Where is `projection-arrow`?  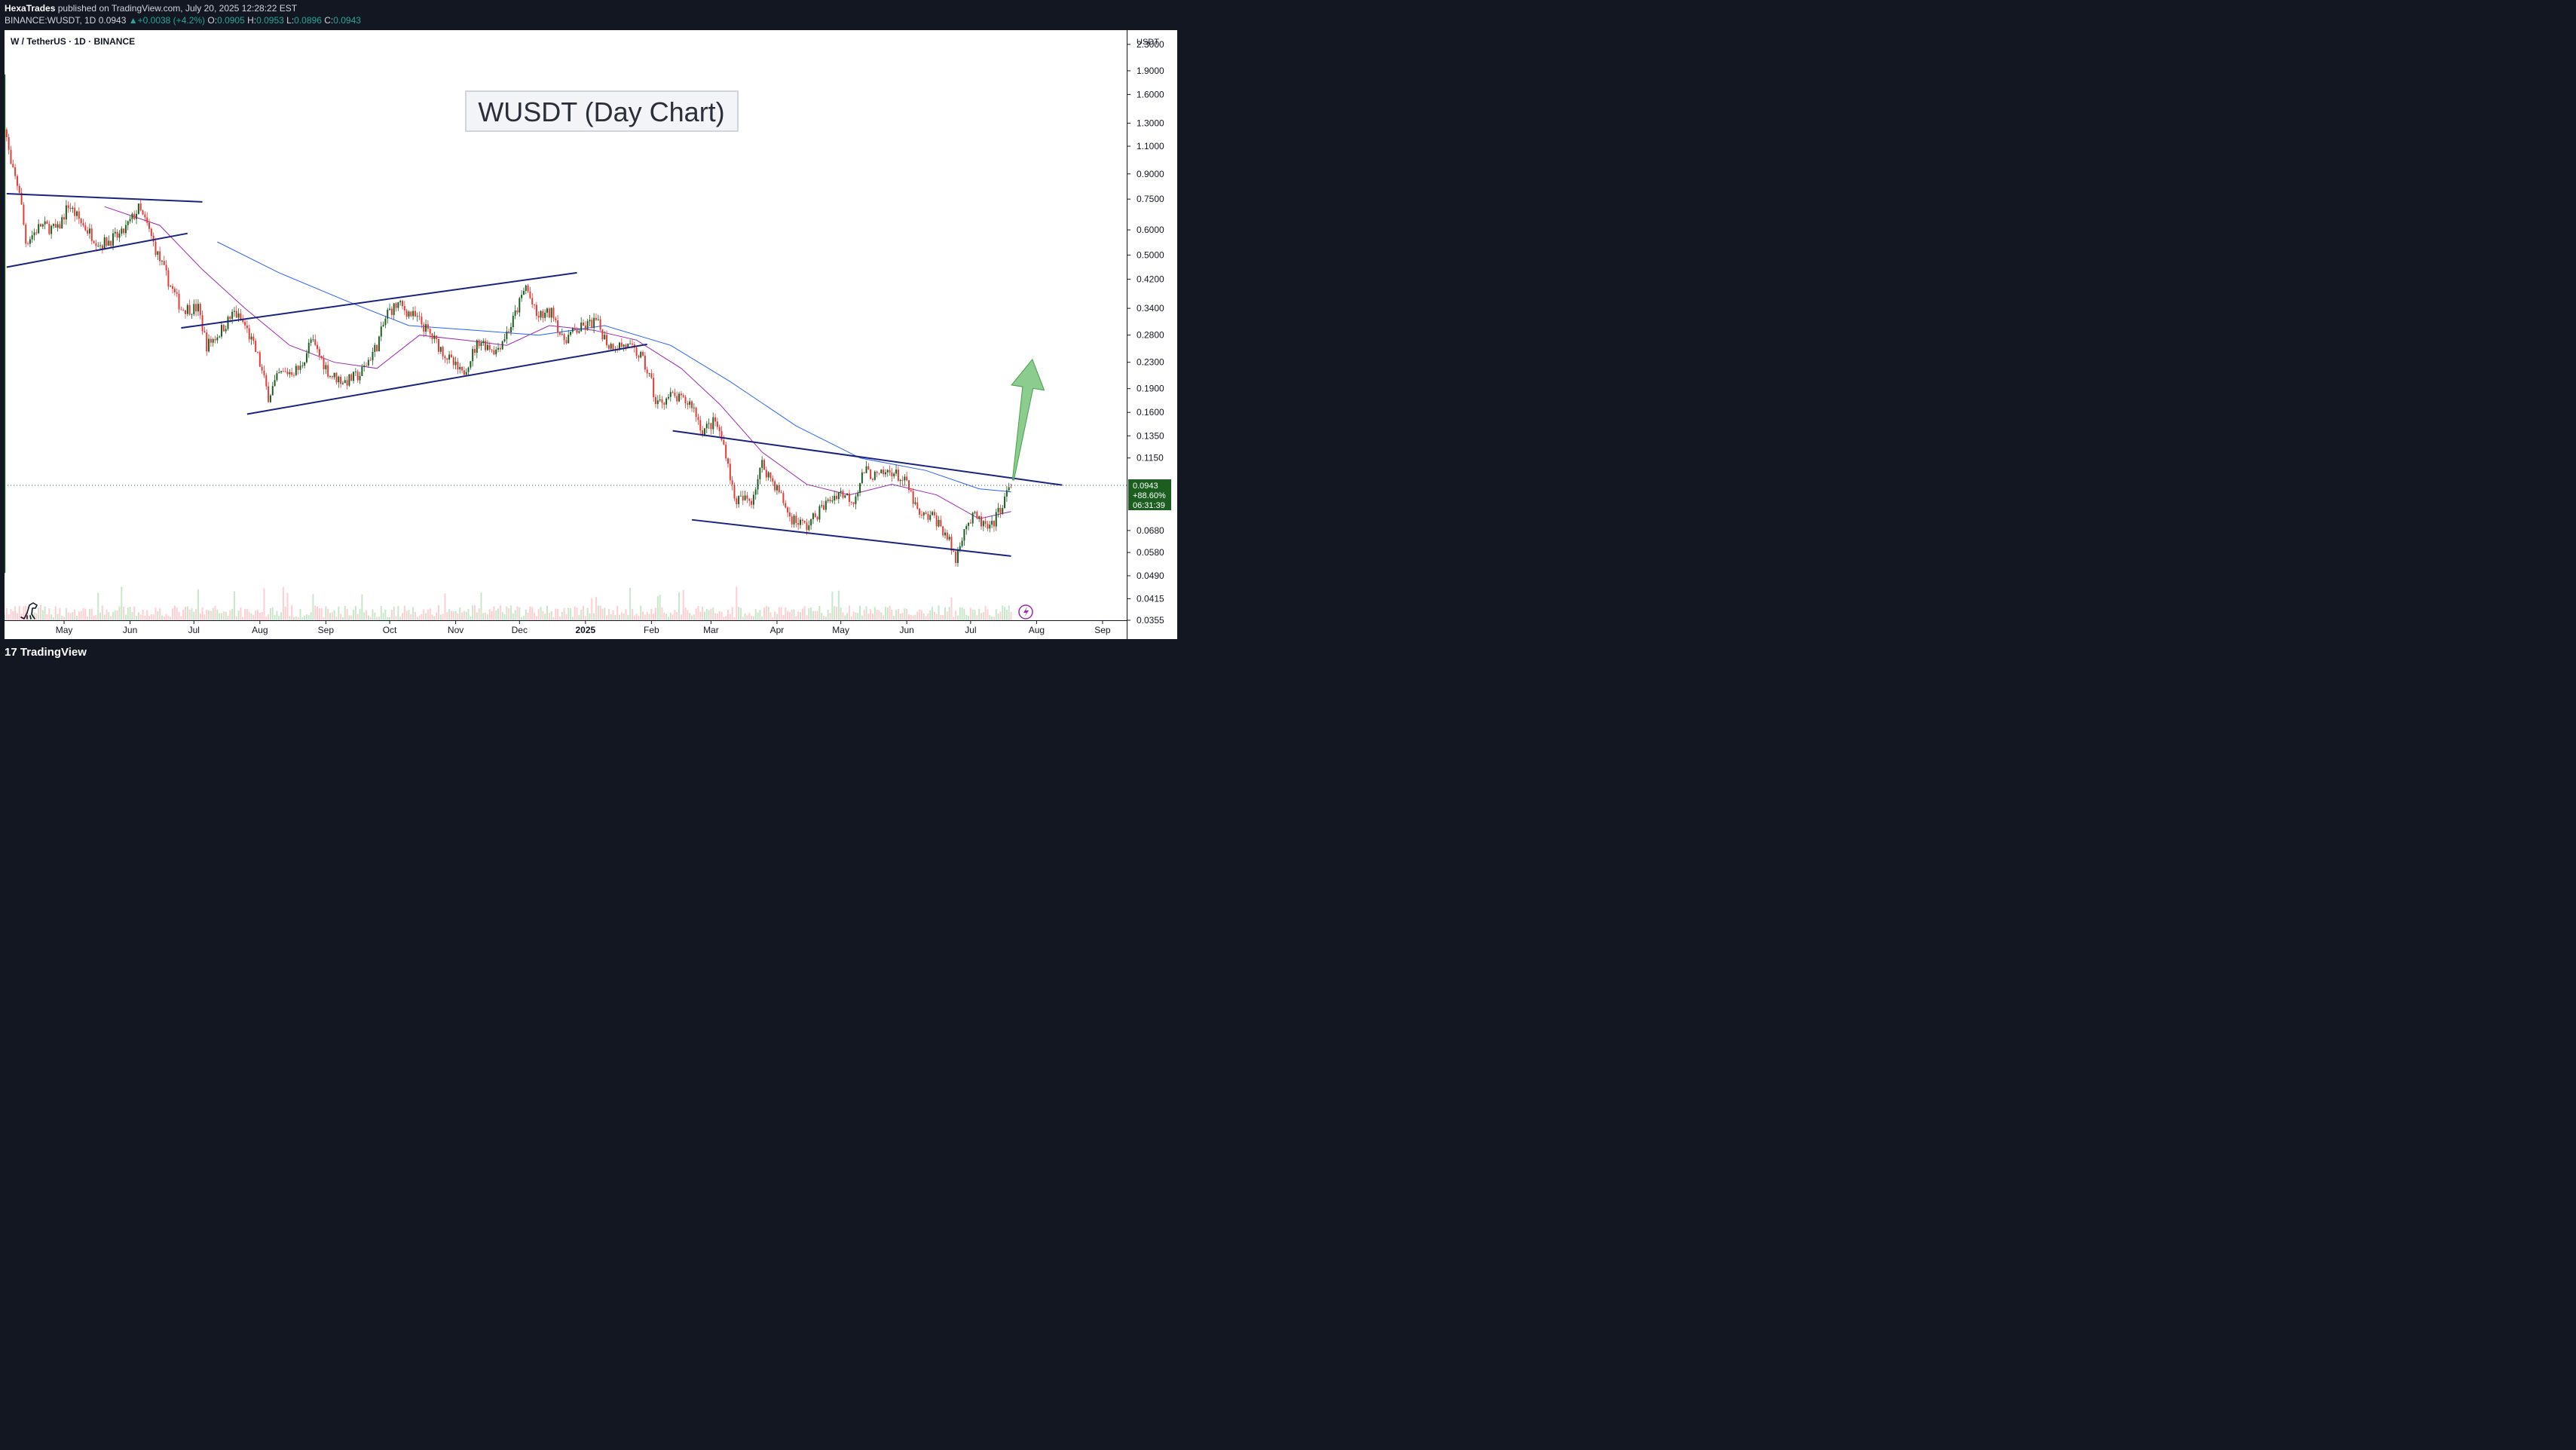
projection-arrow is located at coordinates (1028, 419).